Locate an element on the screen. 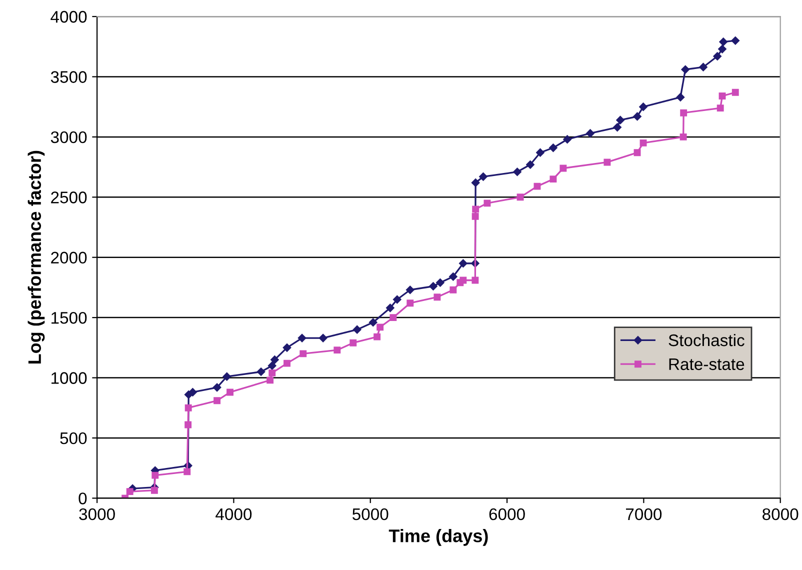 The width and height of the screenshot is (802, 570). x-tick-label: 6000 is located at coordinates (507, 514).